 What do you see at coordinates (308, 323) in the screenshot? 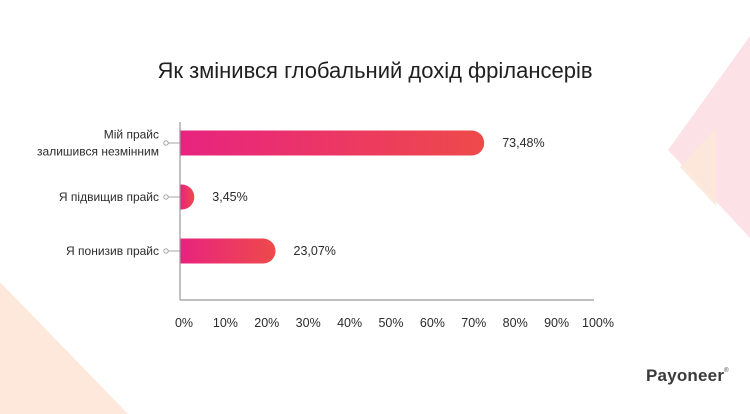
I see `x-tick-label: 30%` at bounding box center [308, 323].